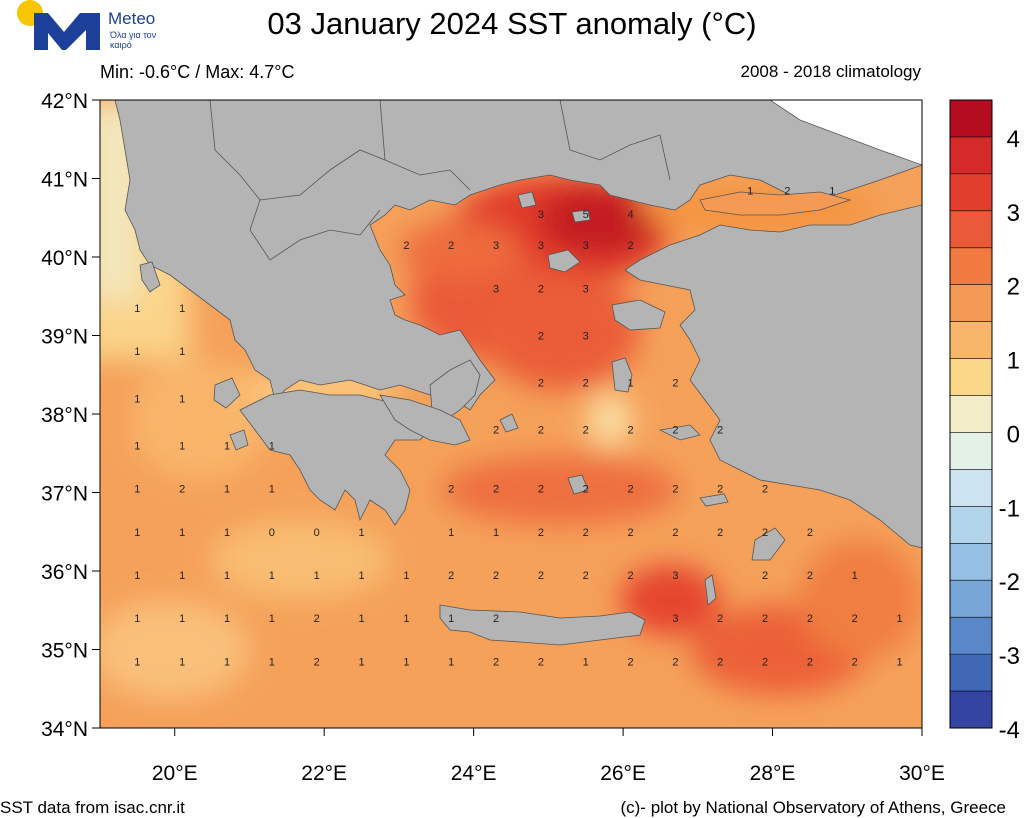 The image size is (1024, 818). I want to click on lat-tick-label: 42°N, so click(64, 101).